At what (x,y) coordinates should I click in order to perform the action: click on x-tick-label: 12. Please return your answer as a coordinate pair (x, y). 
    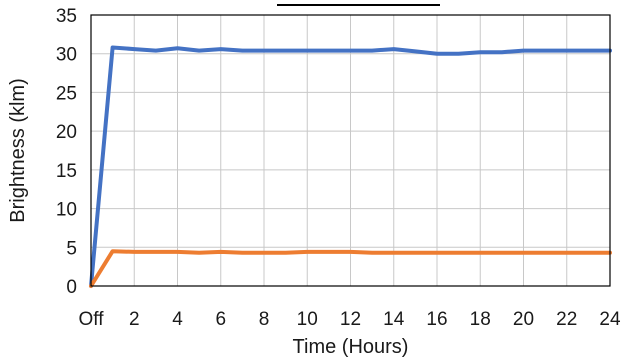
    Looking at the image, I should click on (350, 319).